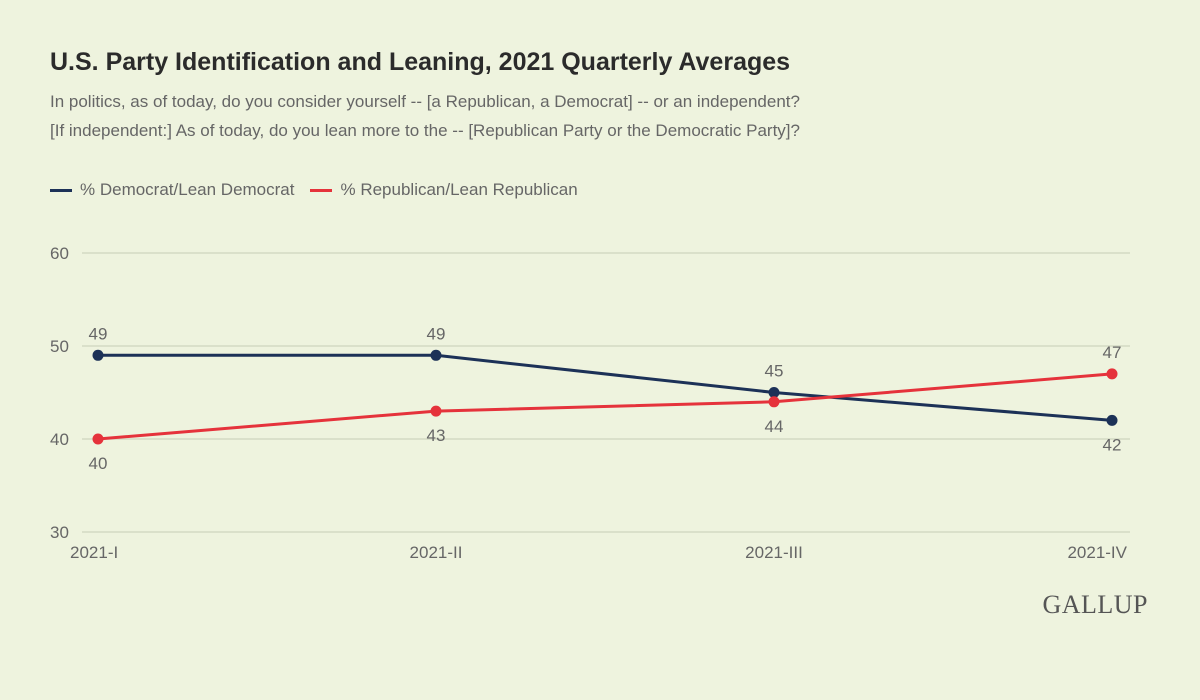 The width and height of the screenshot is (1200, 700). I want to click on legend-item-democrat: % Democrat/Lean Democrat, so click(172, 190).